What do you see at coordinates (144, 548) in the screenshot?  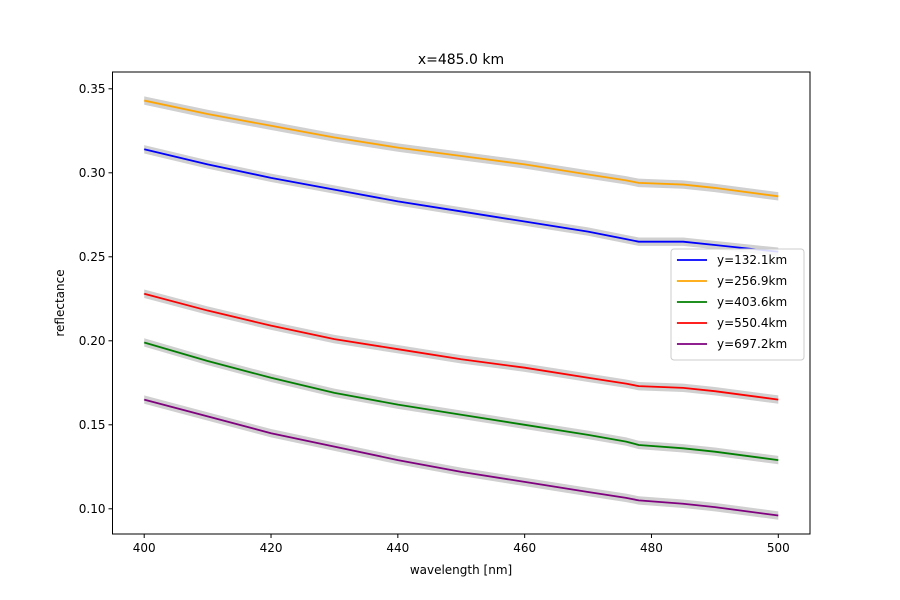 I see `x-tick-label: 400` at bounding box center [144, 548].